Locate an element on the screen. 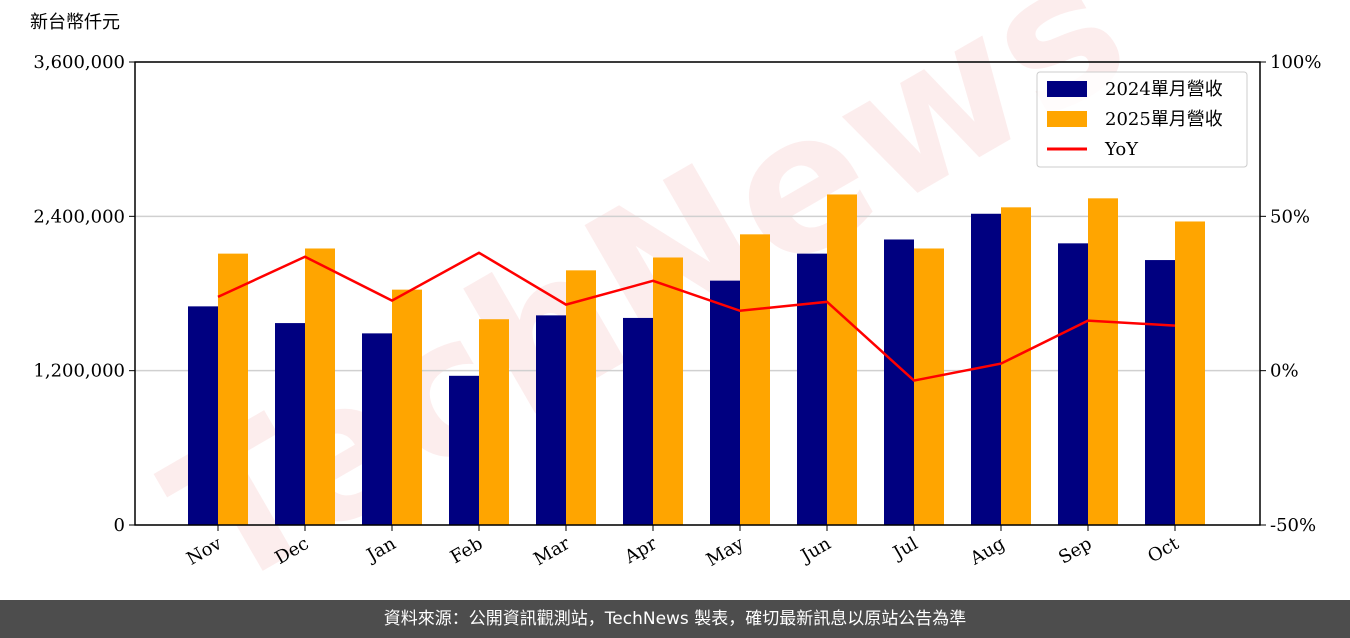  y-tick-label: 0 is located at coordinates (119, 525).